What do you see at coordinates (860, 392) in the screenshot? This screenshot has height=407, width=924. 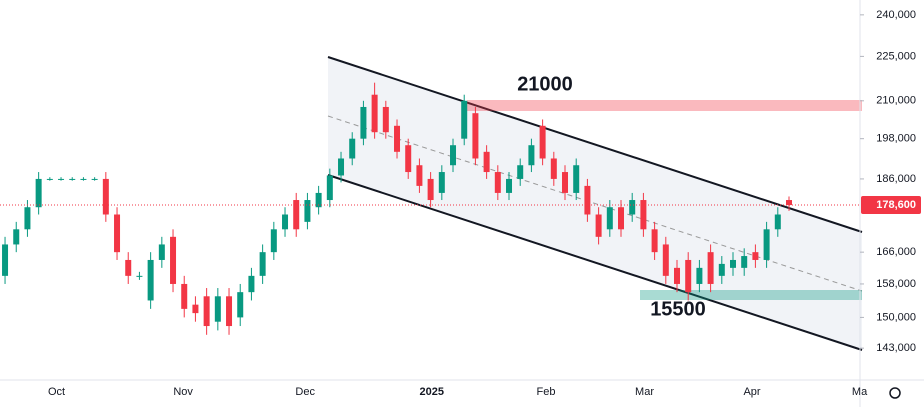 I see `x-tick-label: Ma` at bounding box center [860, 392].